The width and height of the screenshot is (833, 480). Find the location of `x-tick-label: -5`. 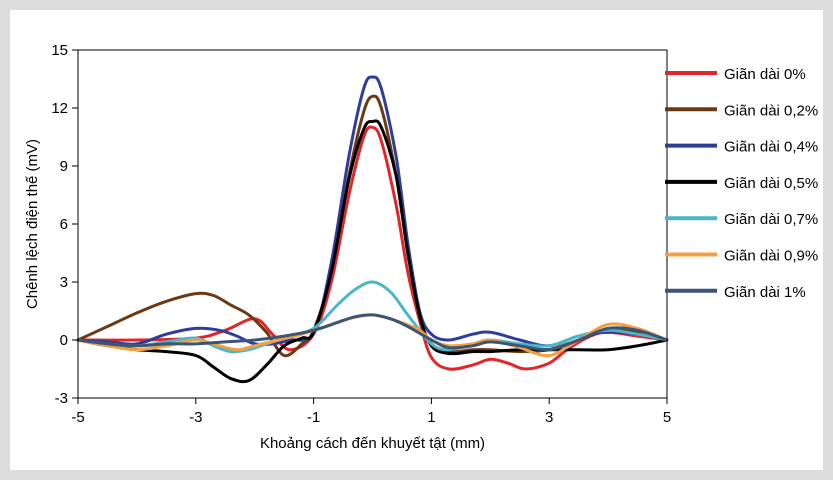

x-tick-label: -5 is located at coordinates (77, 417).